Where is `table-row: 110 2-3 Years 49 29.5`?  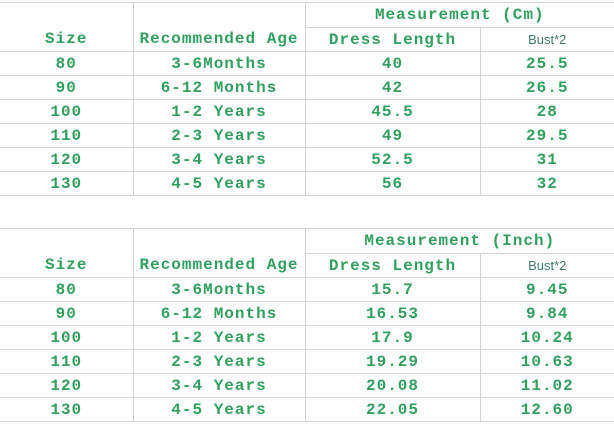 table-row: 110 2-3 Years 49 29.5 is located at coordinates (307, 135).